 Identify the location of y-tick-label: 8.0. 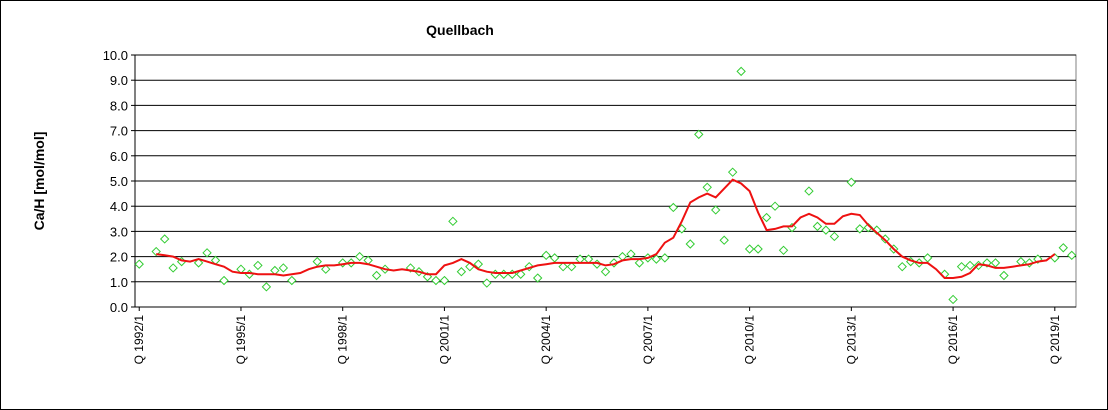
(119, 105).